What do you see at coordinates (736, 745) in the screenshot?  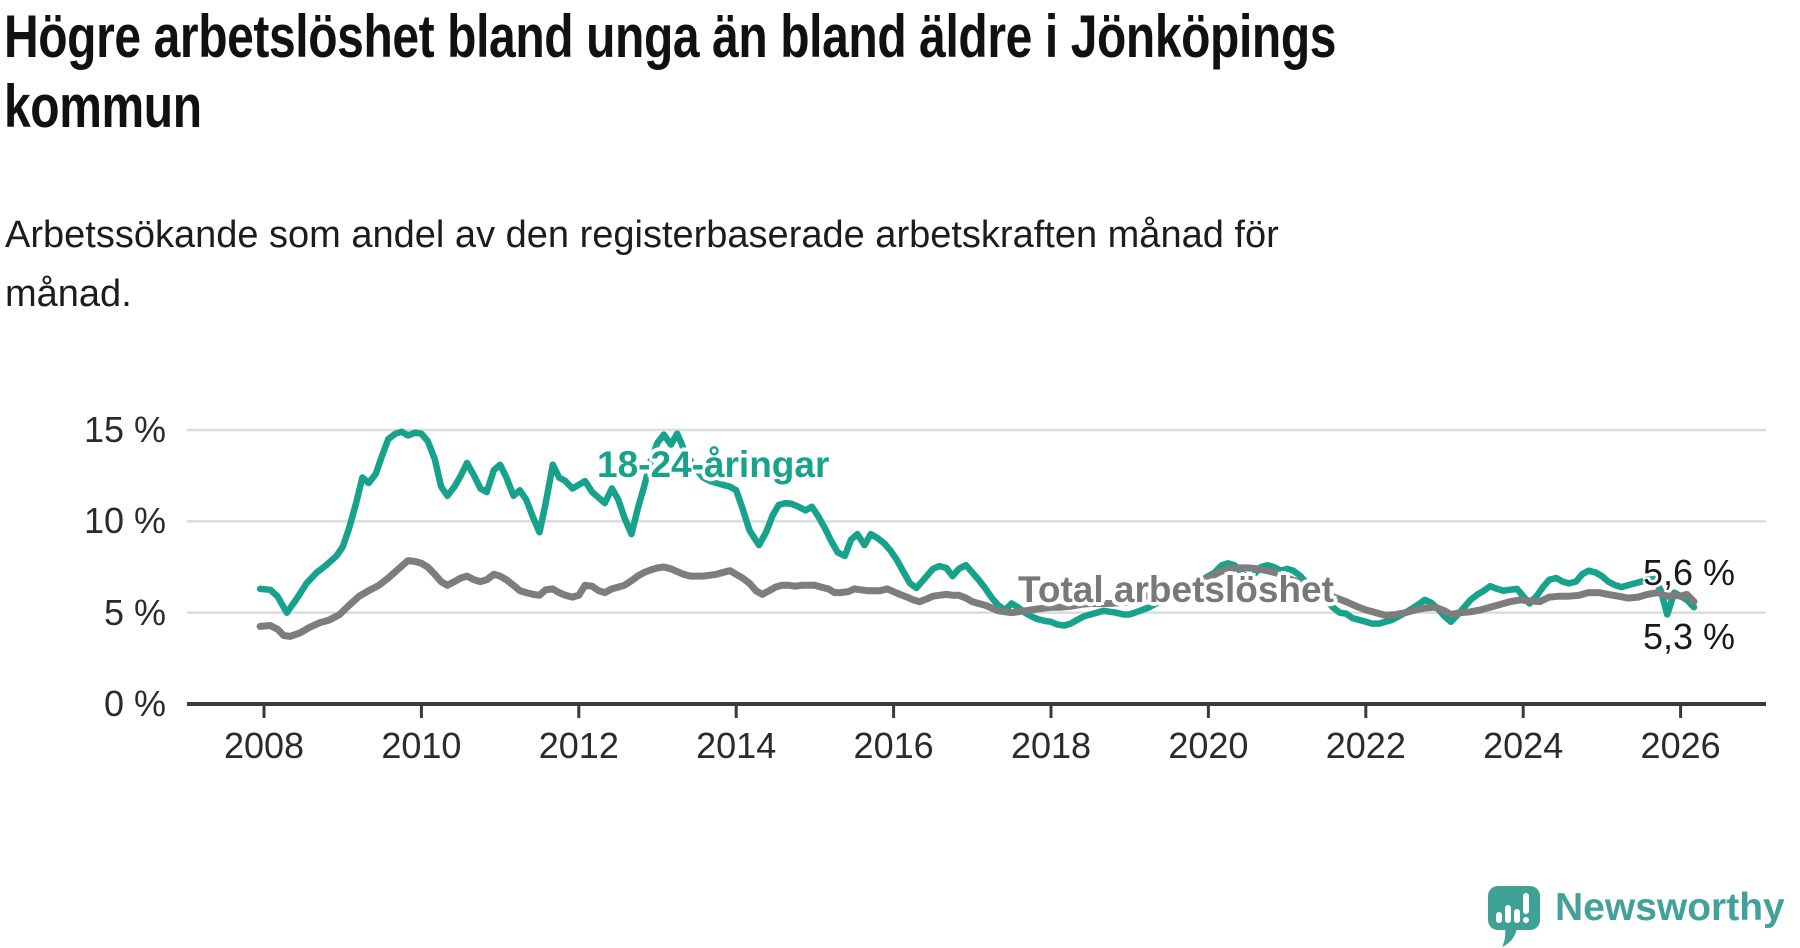 I see `x-tick-label: 2014` at bounding box center [736, 745].